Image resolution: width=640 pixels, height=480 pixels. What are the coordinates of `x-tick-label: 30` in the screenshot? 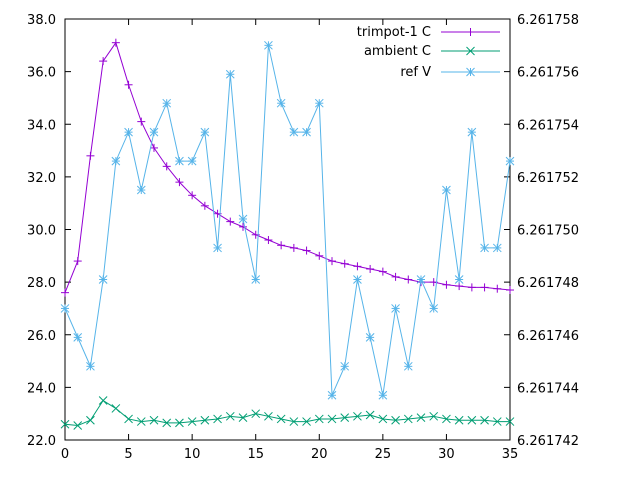 It's located at (446, 454).